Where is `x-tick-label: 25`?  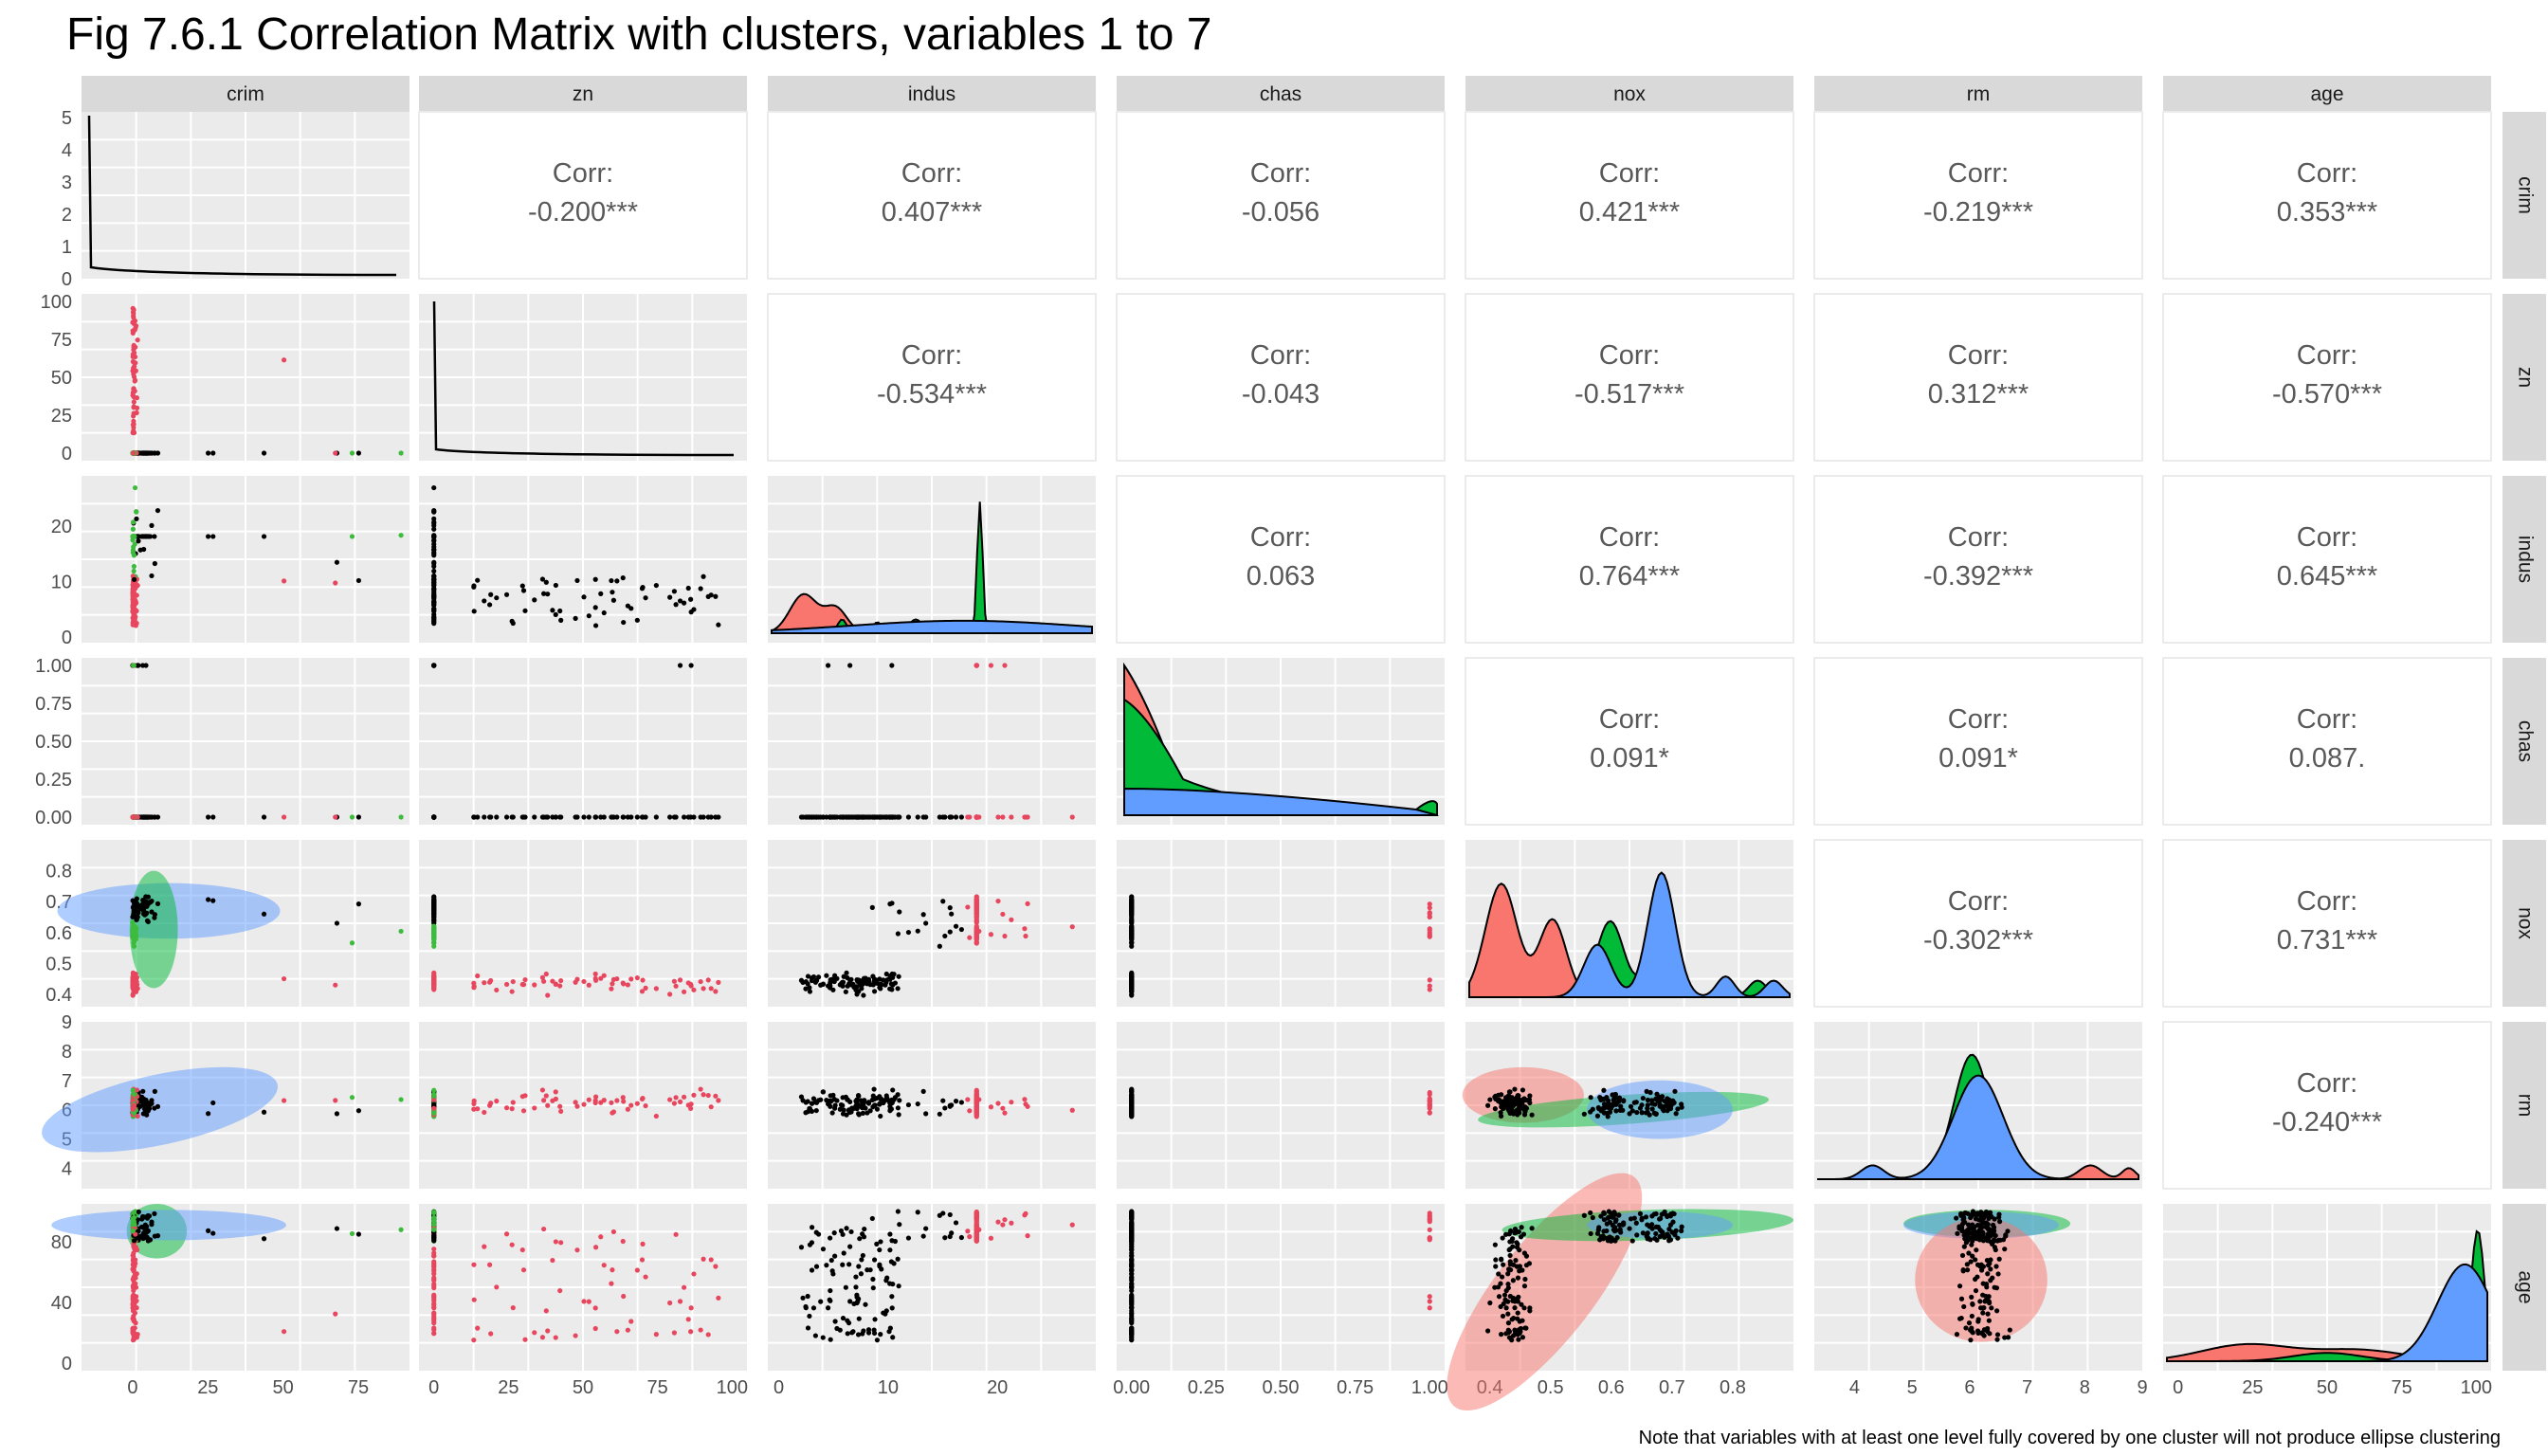 x-tick-label: 25 is located at coordinates (2252, 1387).